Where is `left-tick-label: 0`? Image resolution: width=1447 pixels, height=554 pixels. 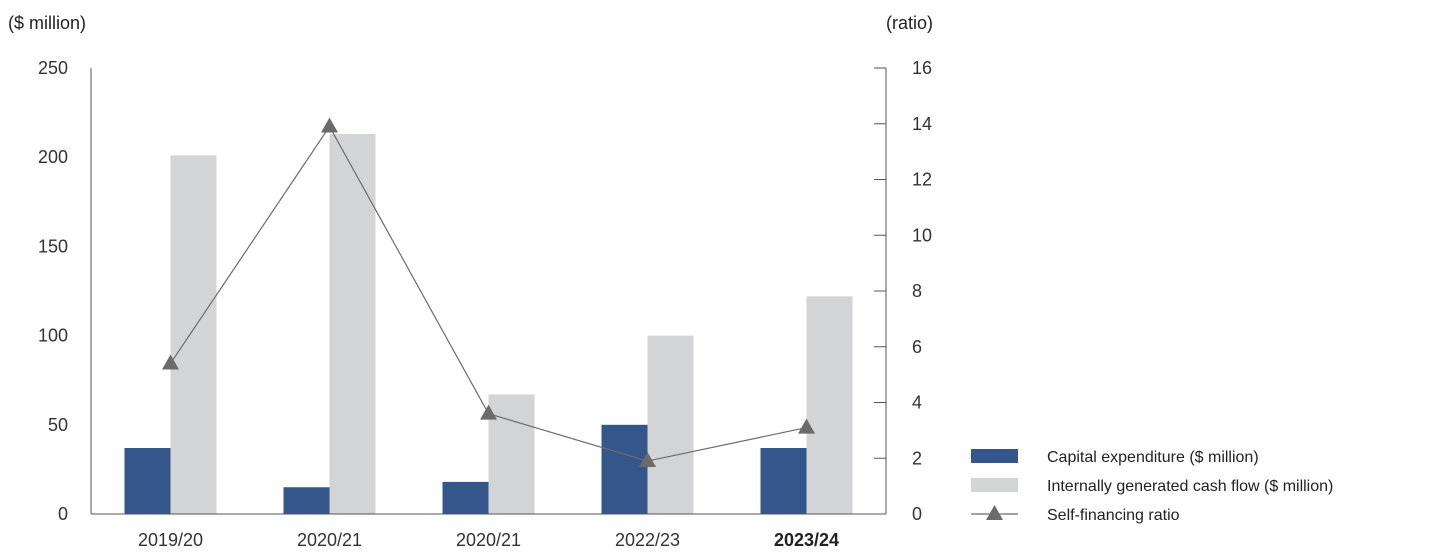
left-tick-label: 0 is located at coordinates (63, 514).